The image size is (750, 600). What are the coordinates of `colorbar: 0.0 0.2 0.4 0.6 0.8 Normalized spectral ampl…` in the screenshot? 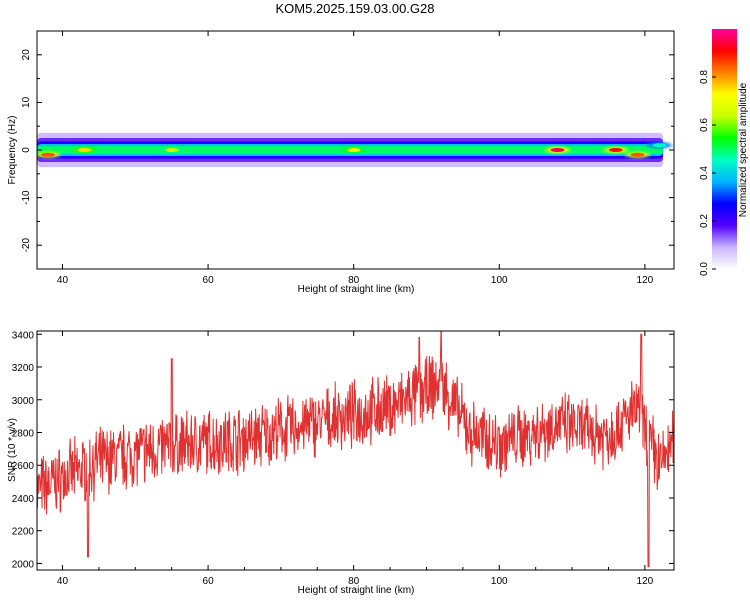 It's located at (724, 152).